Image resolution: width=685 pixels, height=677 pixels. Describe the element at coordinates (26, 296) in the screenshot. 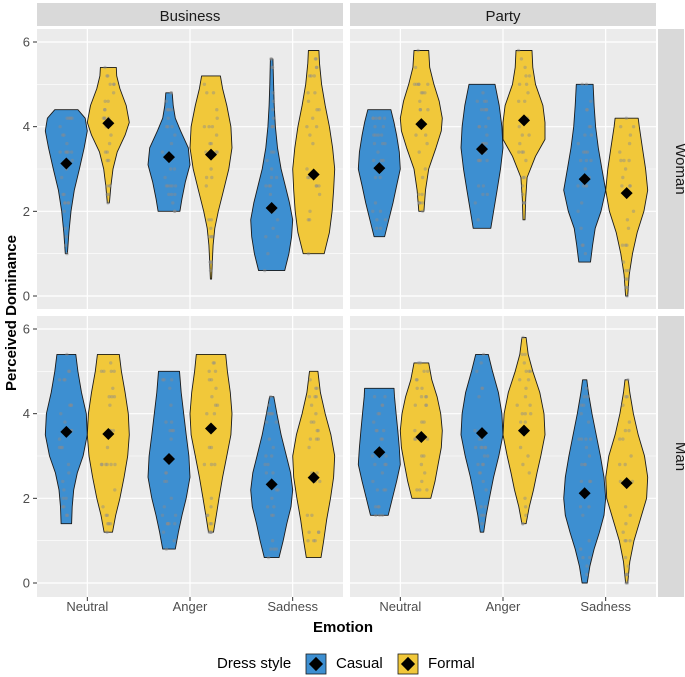

I see `y-tick-label: 0` at that location.